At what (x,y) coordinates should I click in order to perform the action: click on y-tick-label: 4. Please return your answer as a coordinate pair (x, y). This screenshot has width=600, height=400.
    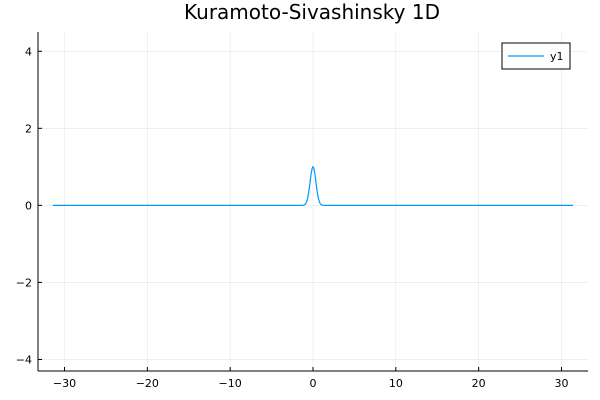
    Looking at the image, I should click on (28, 51).